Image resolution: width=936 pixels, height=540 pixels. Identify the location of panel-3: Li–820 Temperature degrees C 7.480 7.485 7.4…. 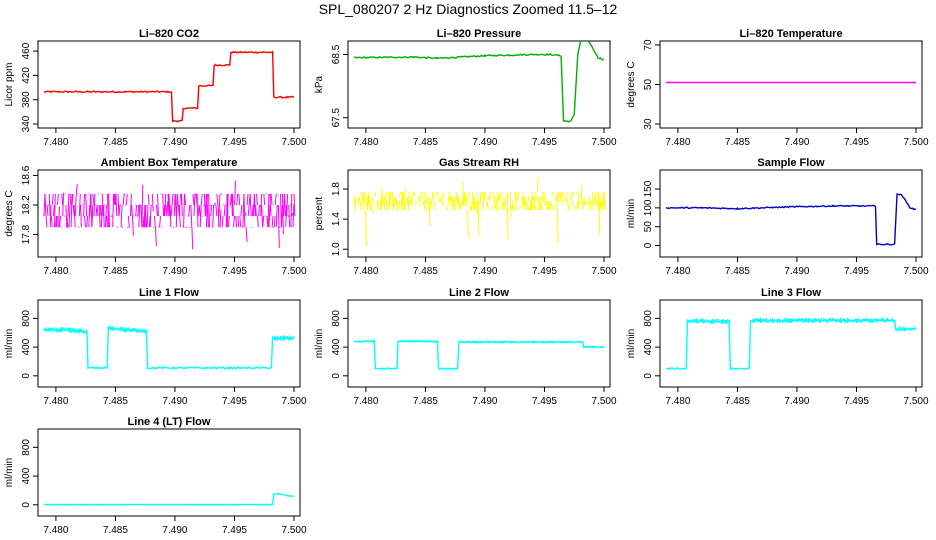
(777, 88).